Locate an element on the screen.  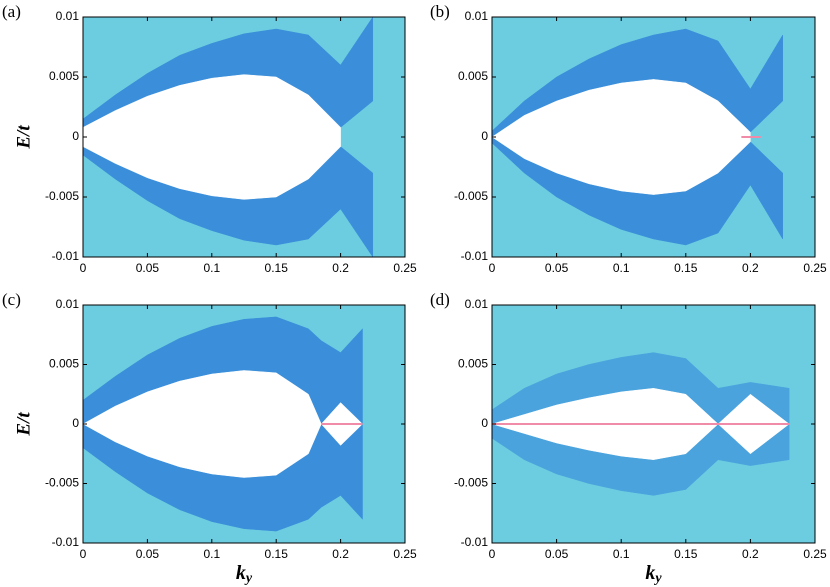
panel-label: (b) is located at coordinates (440, 11).